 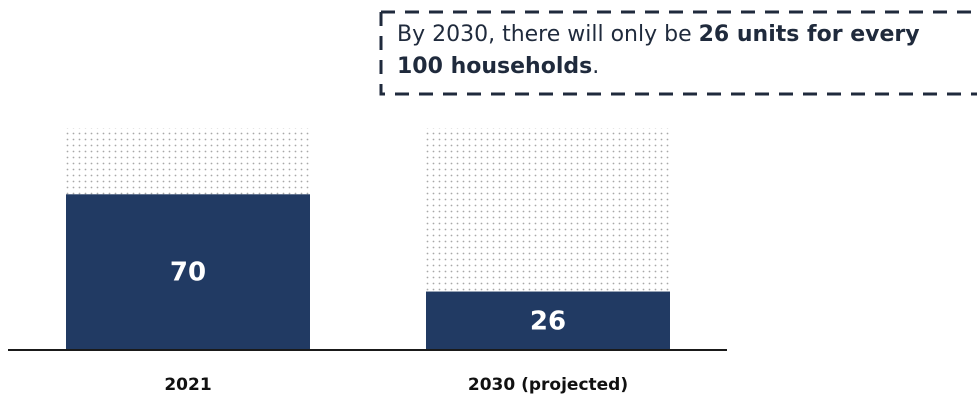 I want to click on category-label: 2021, so click(x=187, y=385).